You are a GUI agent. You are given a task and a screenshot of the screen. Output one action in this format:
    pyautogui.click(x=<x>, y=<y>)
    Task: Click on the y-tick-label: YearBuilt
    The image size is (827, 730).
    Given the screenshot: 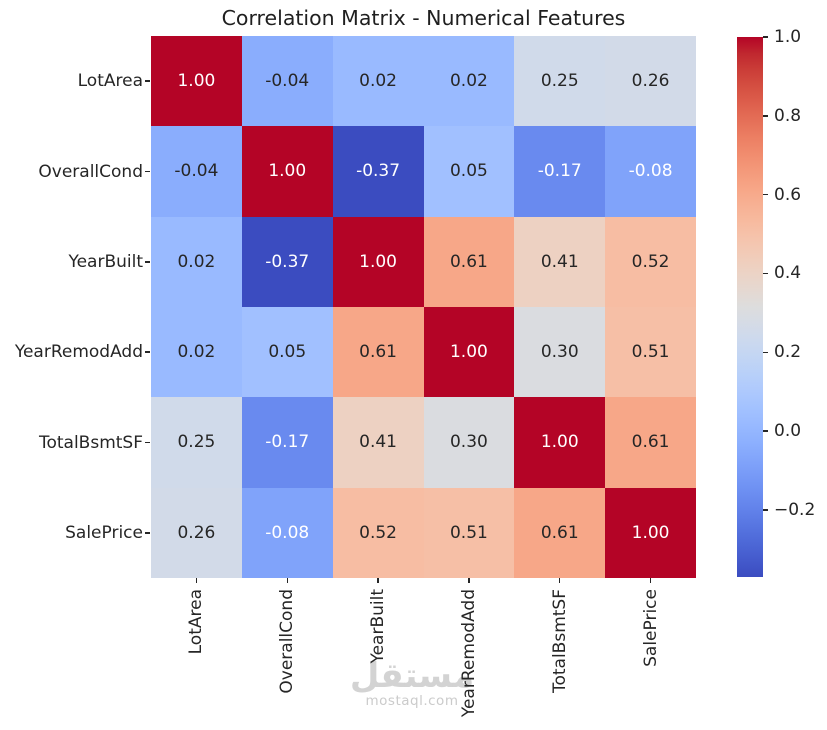 What is the action you would take?
    pyautogui.click(x=105, y=261)
    